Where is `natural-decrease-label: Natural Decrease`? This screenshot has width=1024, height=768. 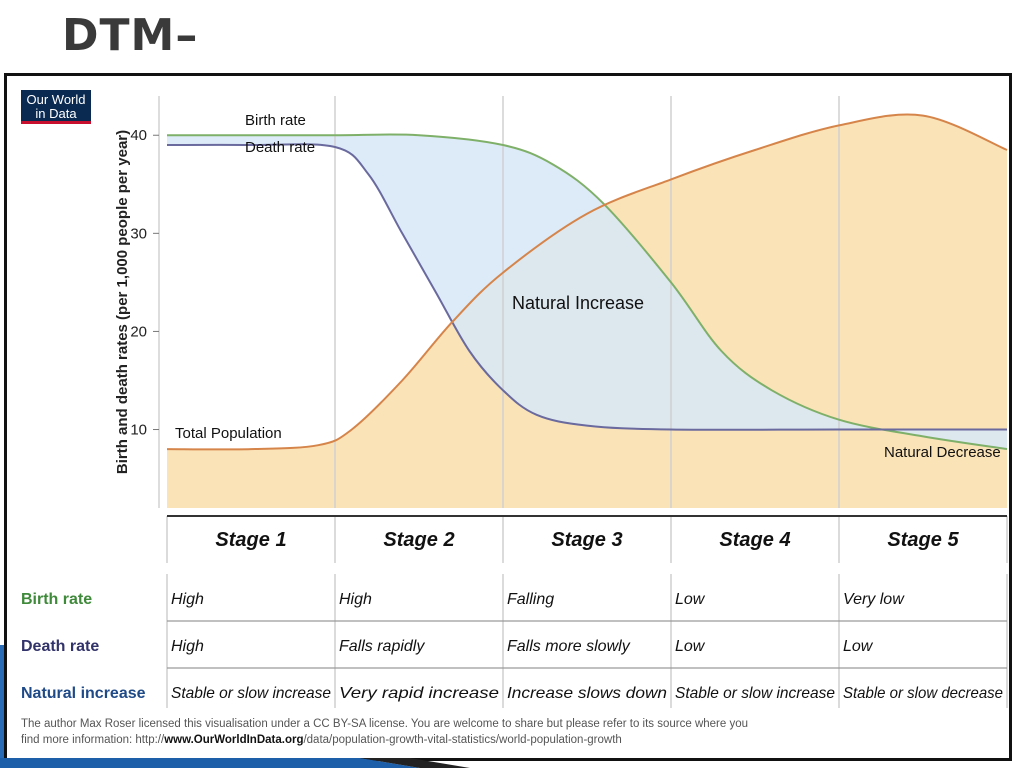 natural-decrease-label: Natural Decrease is located at coordinates (942, 452).